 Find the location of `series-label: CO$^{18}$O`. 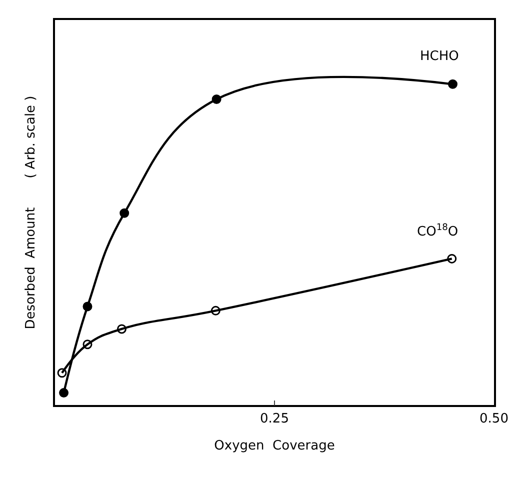

series-label: CO$^{18}$O is located at coordinates (437, 231).